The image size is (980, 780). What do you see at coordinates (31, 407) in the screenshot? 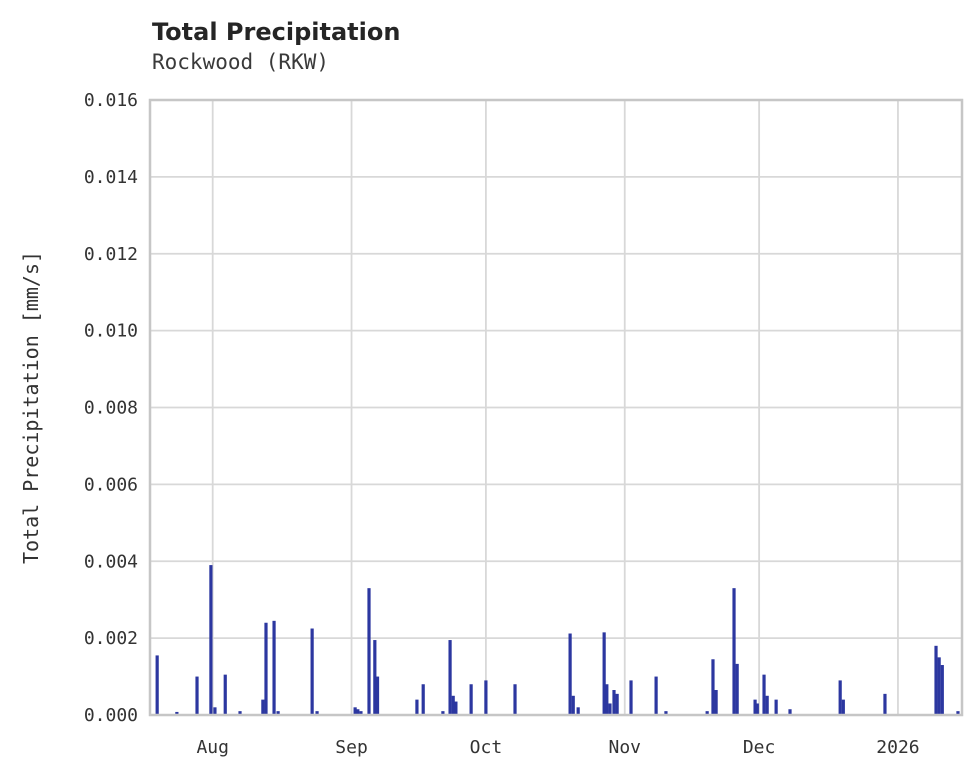
I see `y-axis-label: Total Precipitation [mm/s]` at bounding box center [31, 407].